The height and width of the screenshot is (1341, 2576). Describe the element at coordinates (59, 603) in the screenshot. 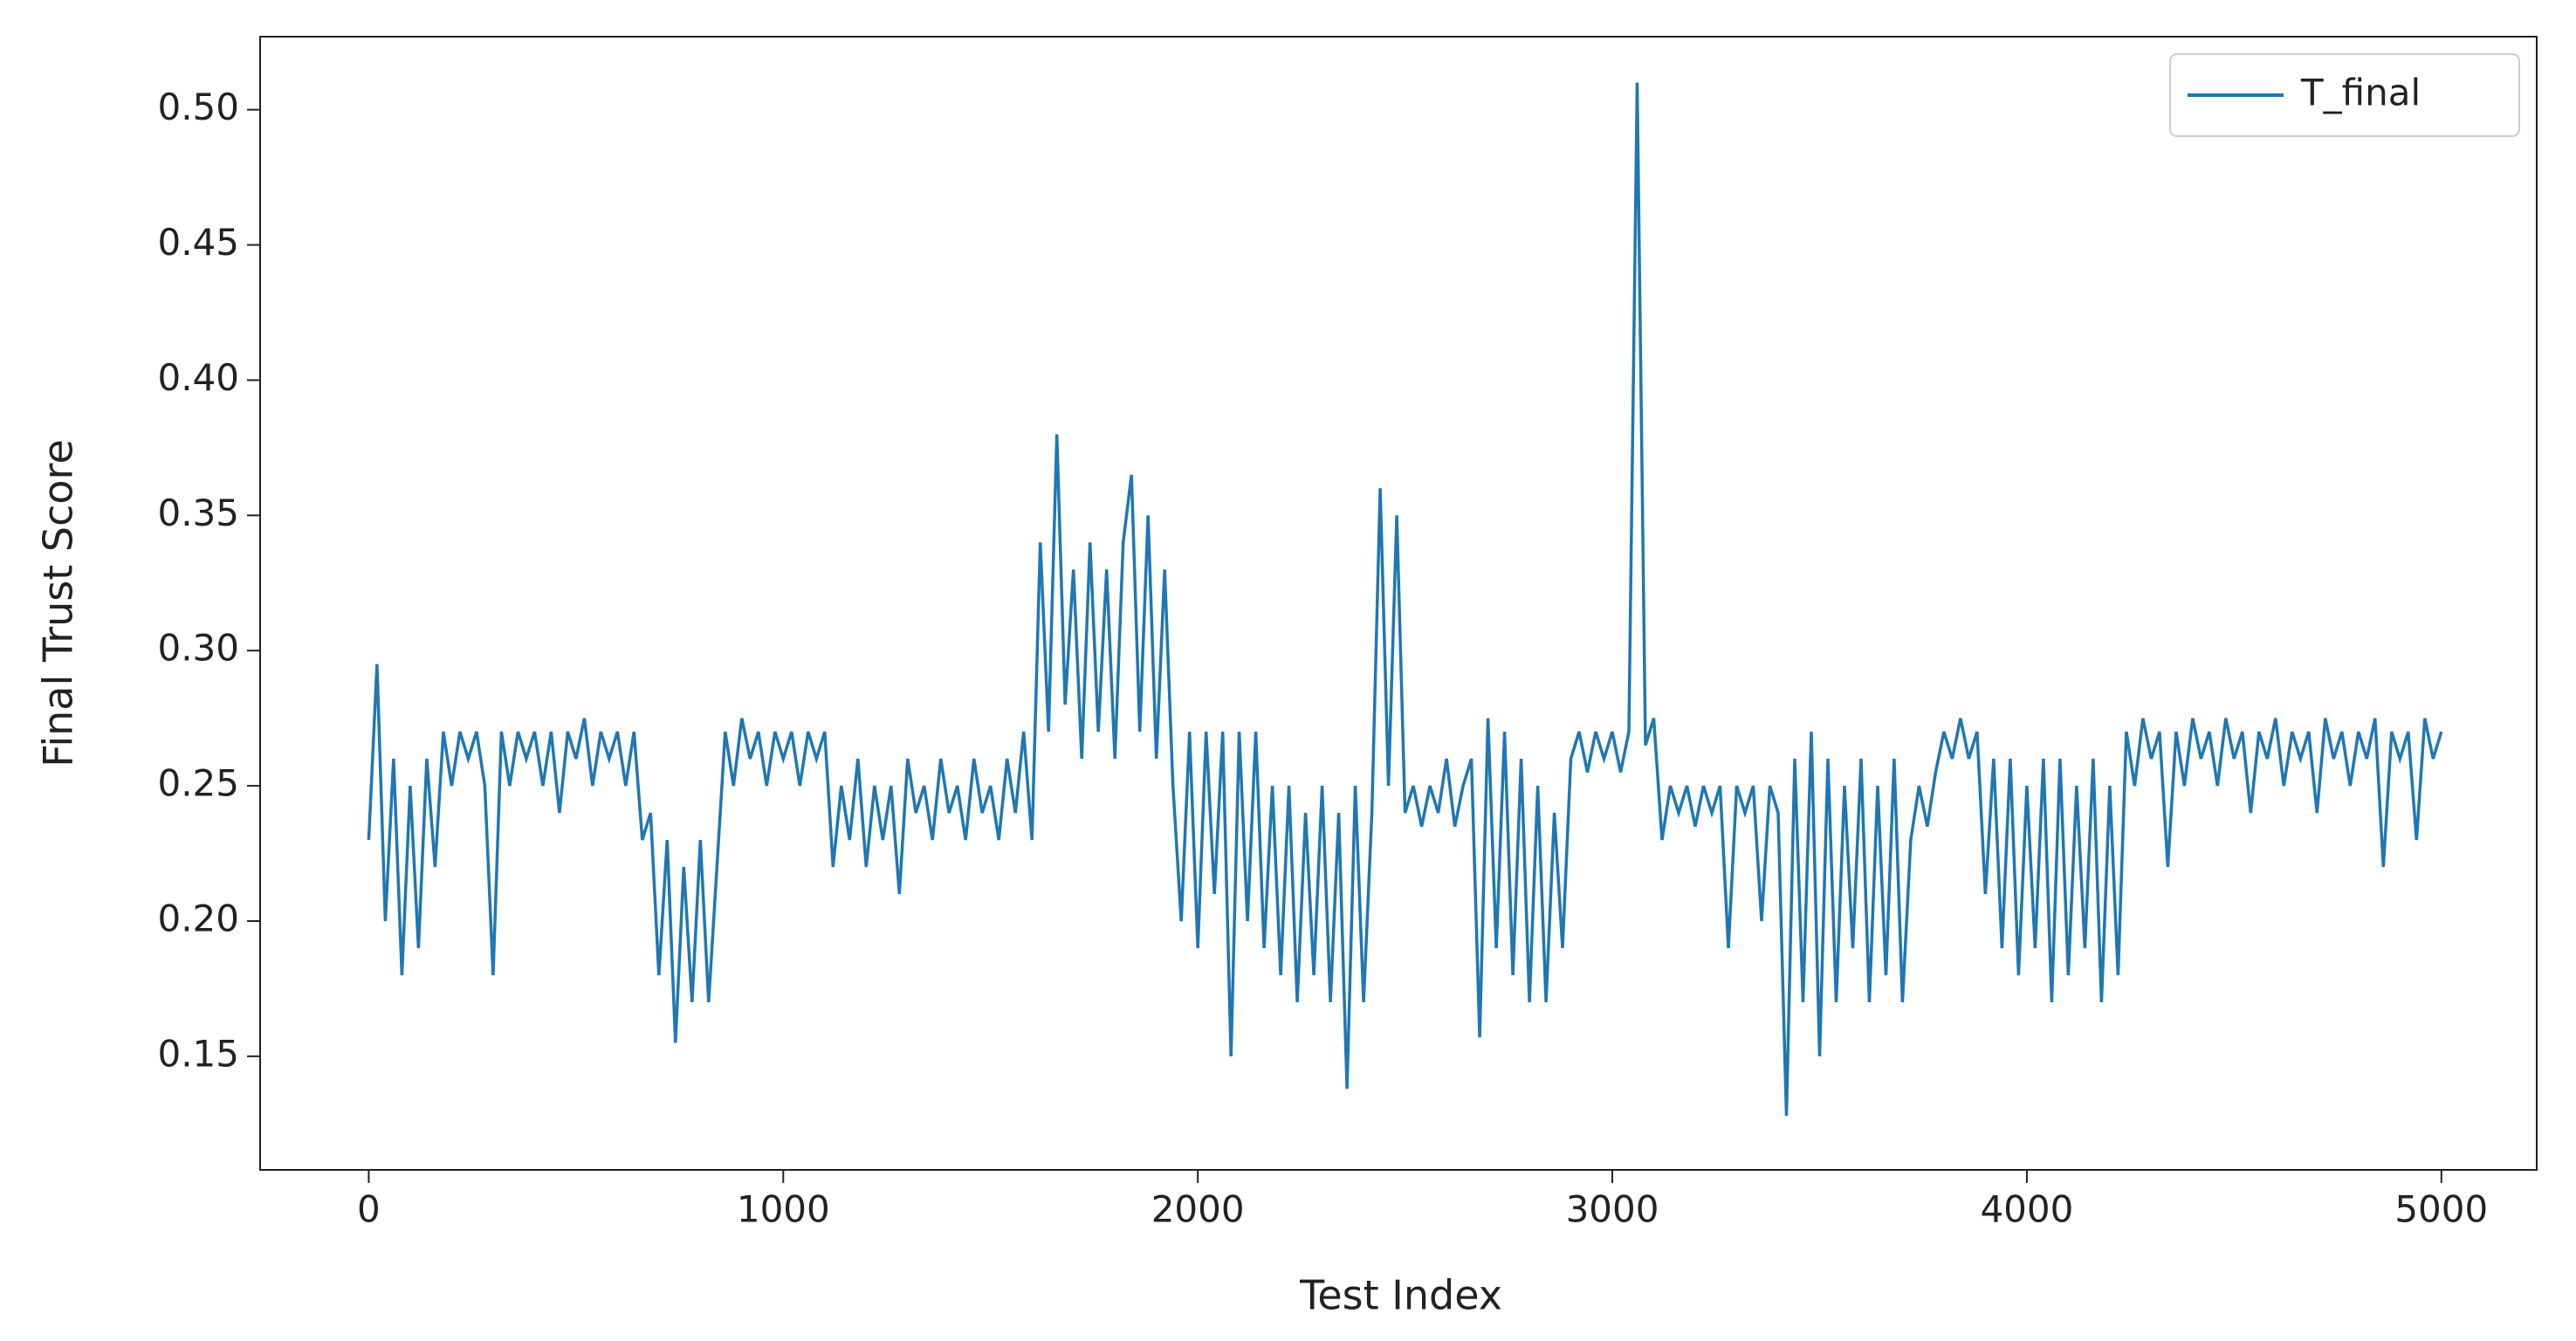

I see `y-axis-label: Final Trust Score` at that location.